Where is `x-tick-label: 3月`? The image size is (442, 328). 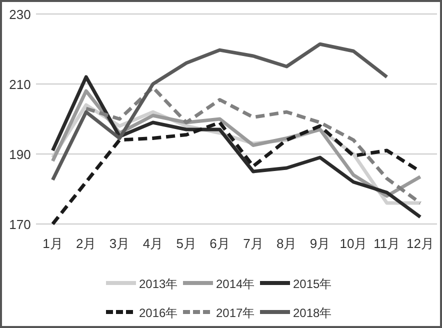
x-tick-label: 3月 is located at coordinates (119, 243).